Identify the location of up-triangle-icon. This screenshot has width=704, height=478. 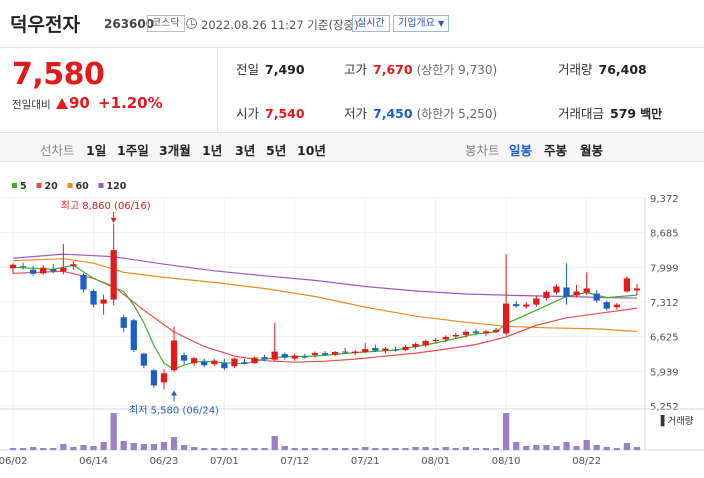
(62, 103).